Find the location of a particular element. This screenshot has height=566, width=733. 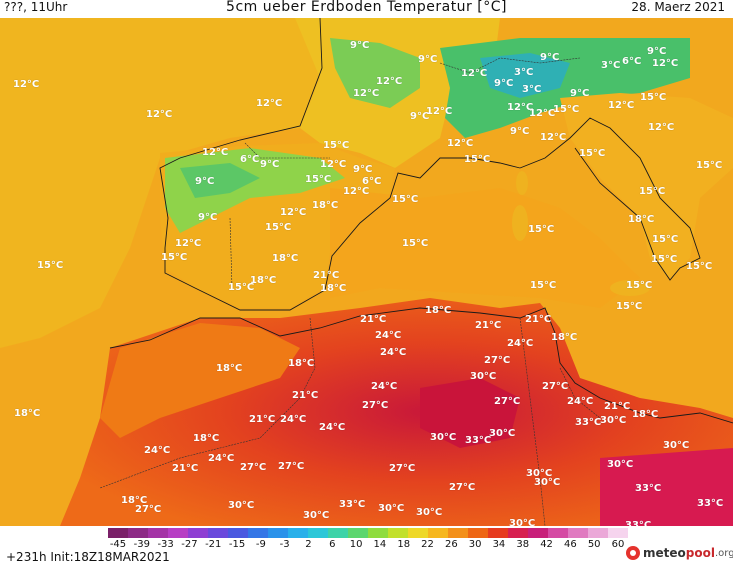

sicily-island is located at coordinates (630, 288).